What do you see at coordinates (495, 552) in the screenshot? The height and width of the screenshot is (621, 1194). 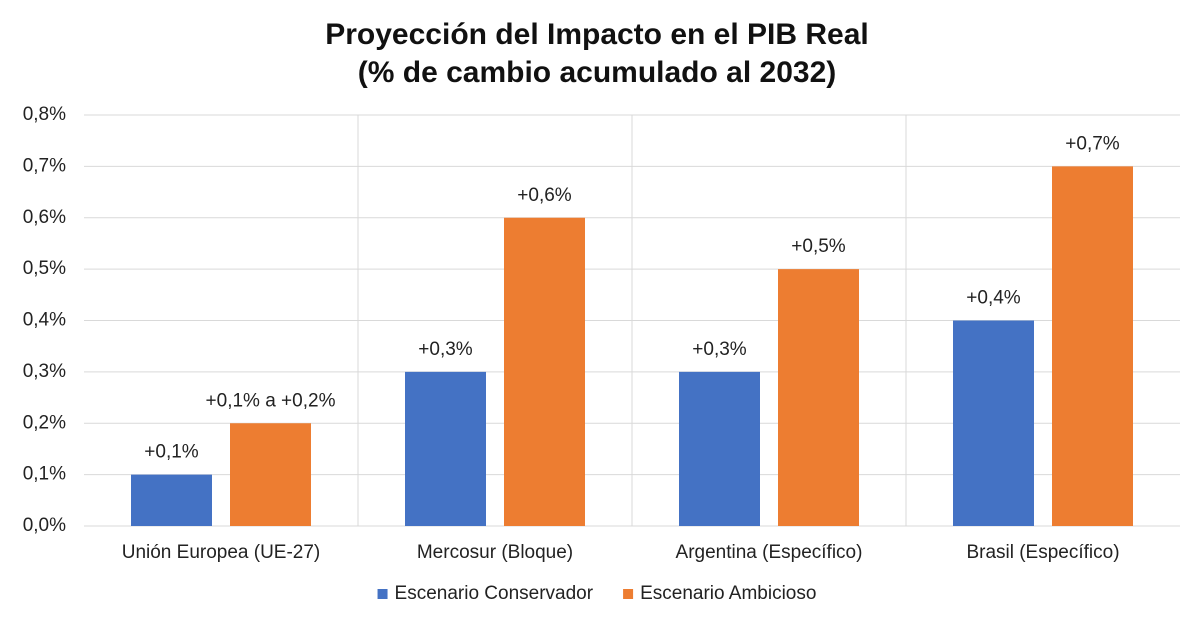 I see `x-tick-label: Mercosur (Bloque)` at bounding box center [495, 552].